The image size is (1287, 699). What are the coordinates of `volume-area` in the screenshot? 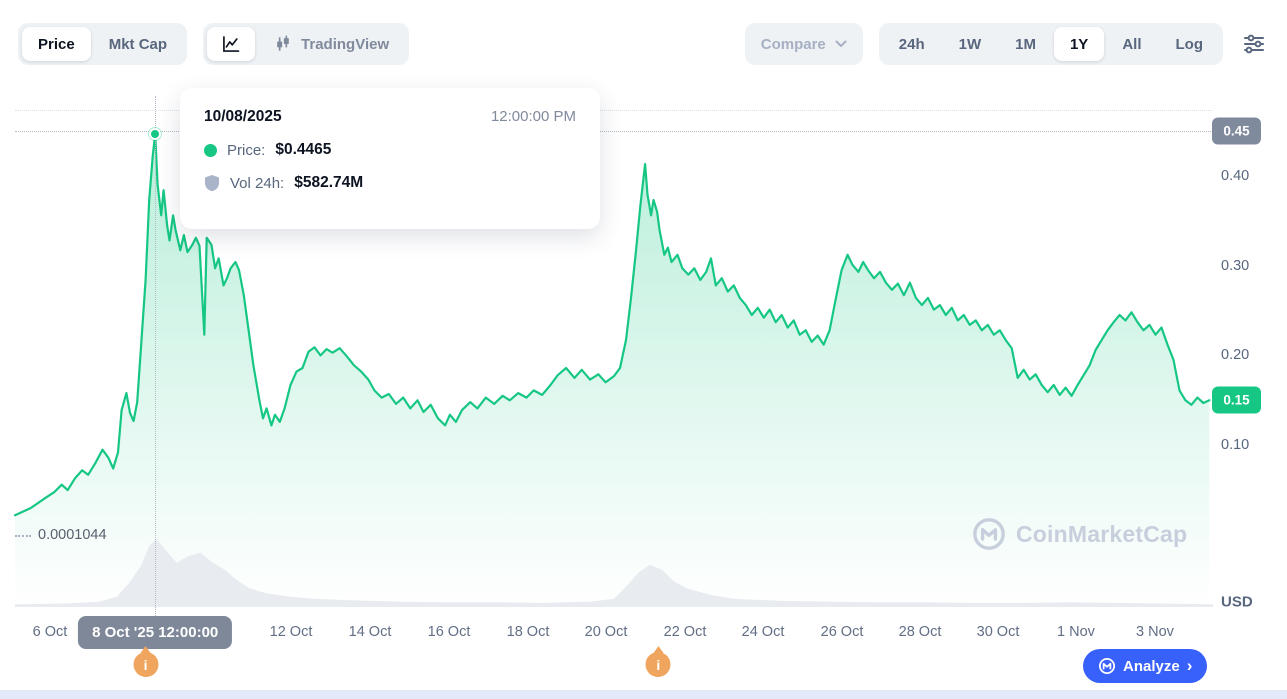 It's located at (614, 573).